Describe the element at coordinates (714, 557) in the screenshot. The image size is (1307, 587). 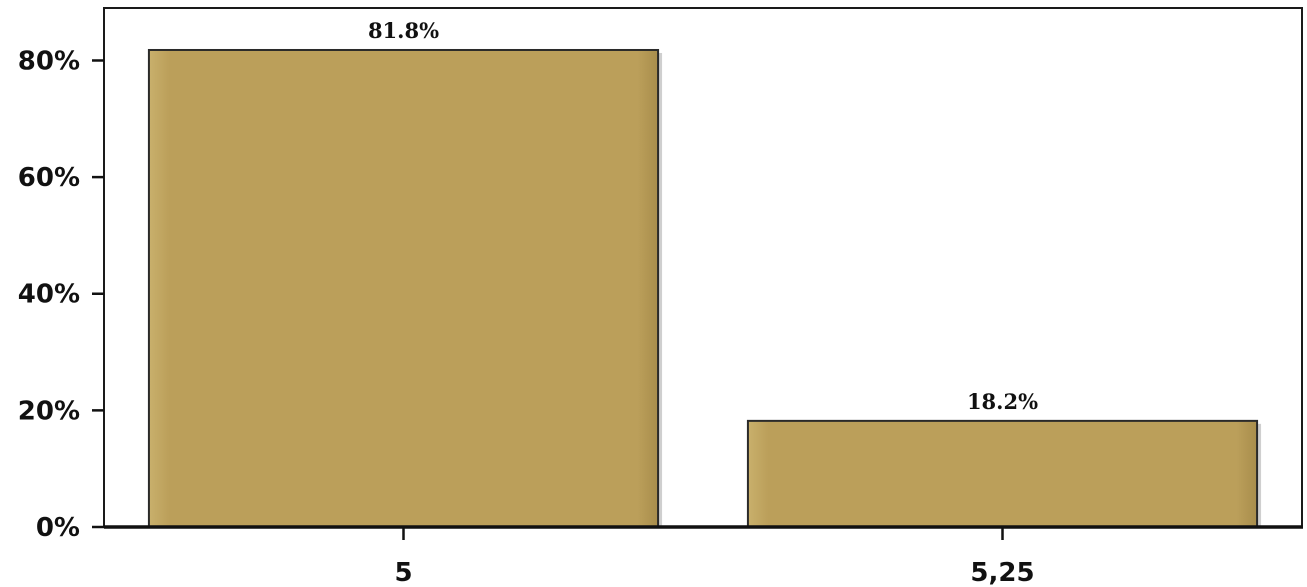
I see `x-axis: 5 5,25` at that location.